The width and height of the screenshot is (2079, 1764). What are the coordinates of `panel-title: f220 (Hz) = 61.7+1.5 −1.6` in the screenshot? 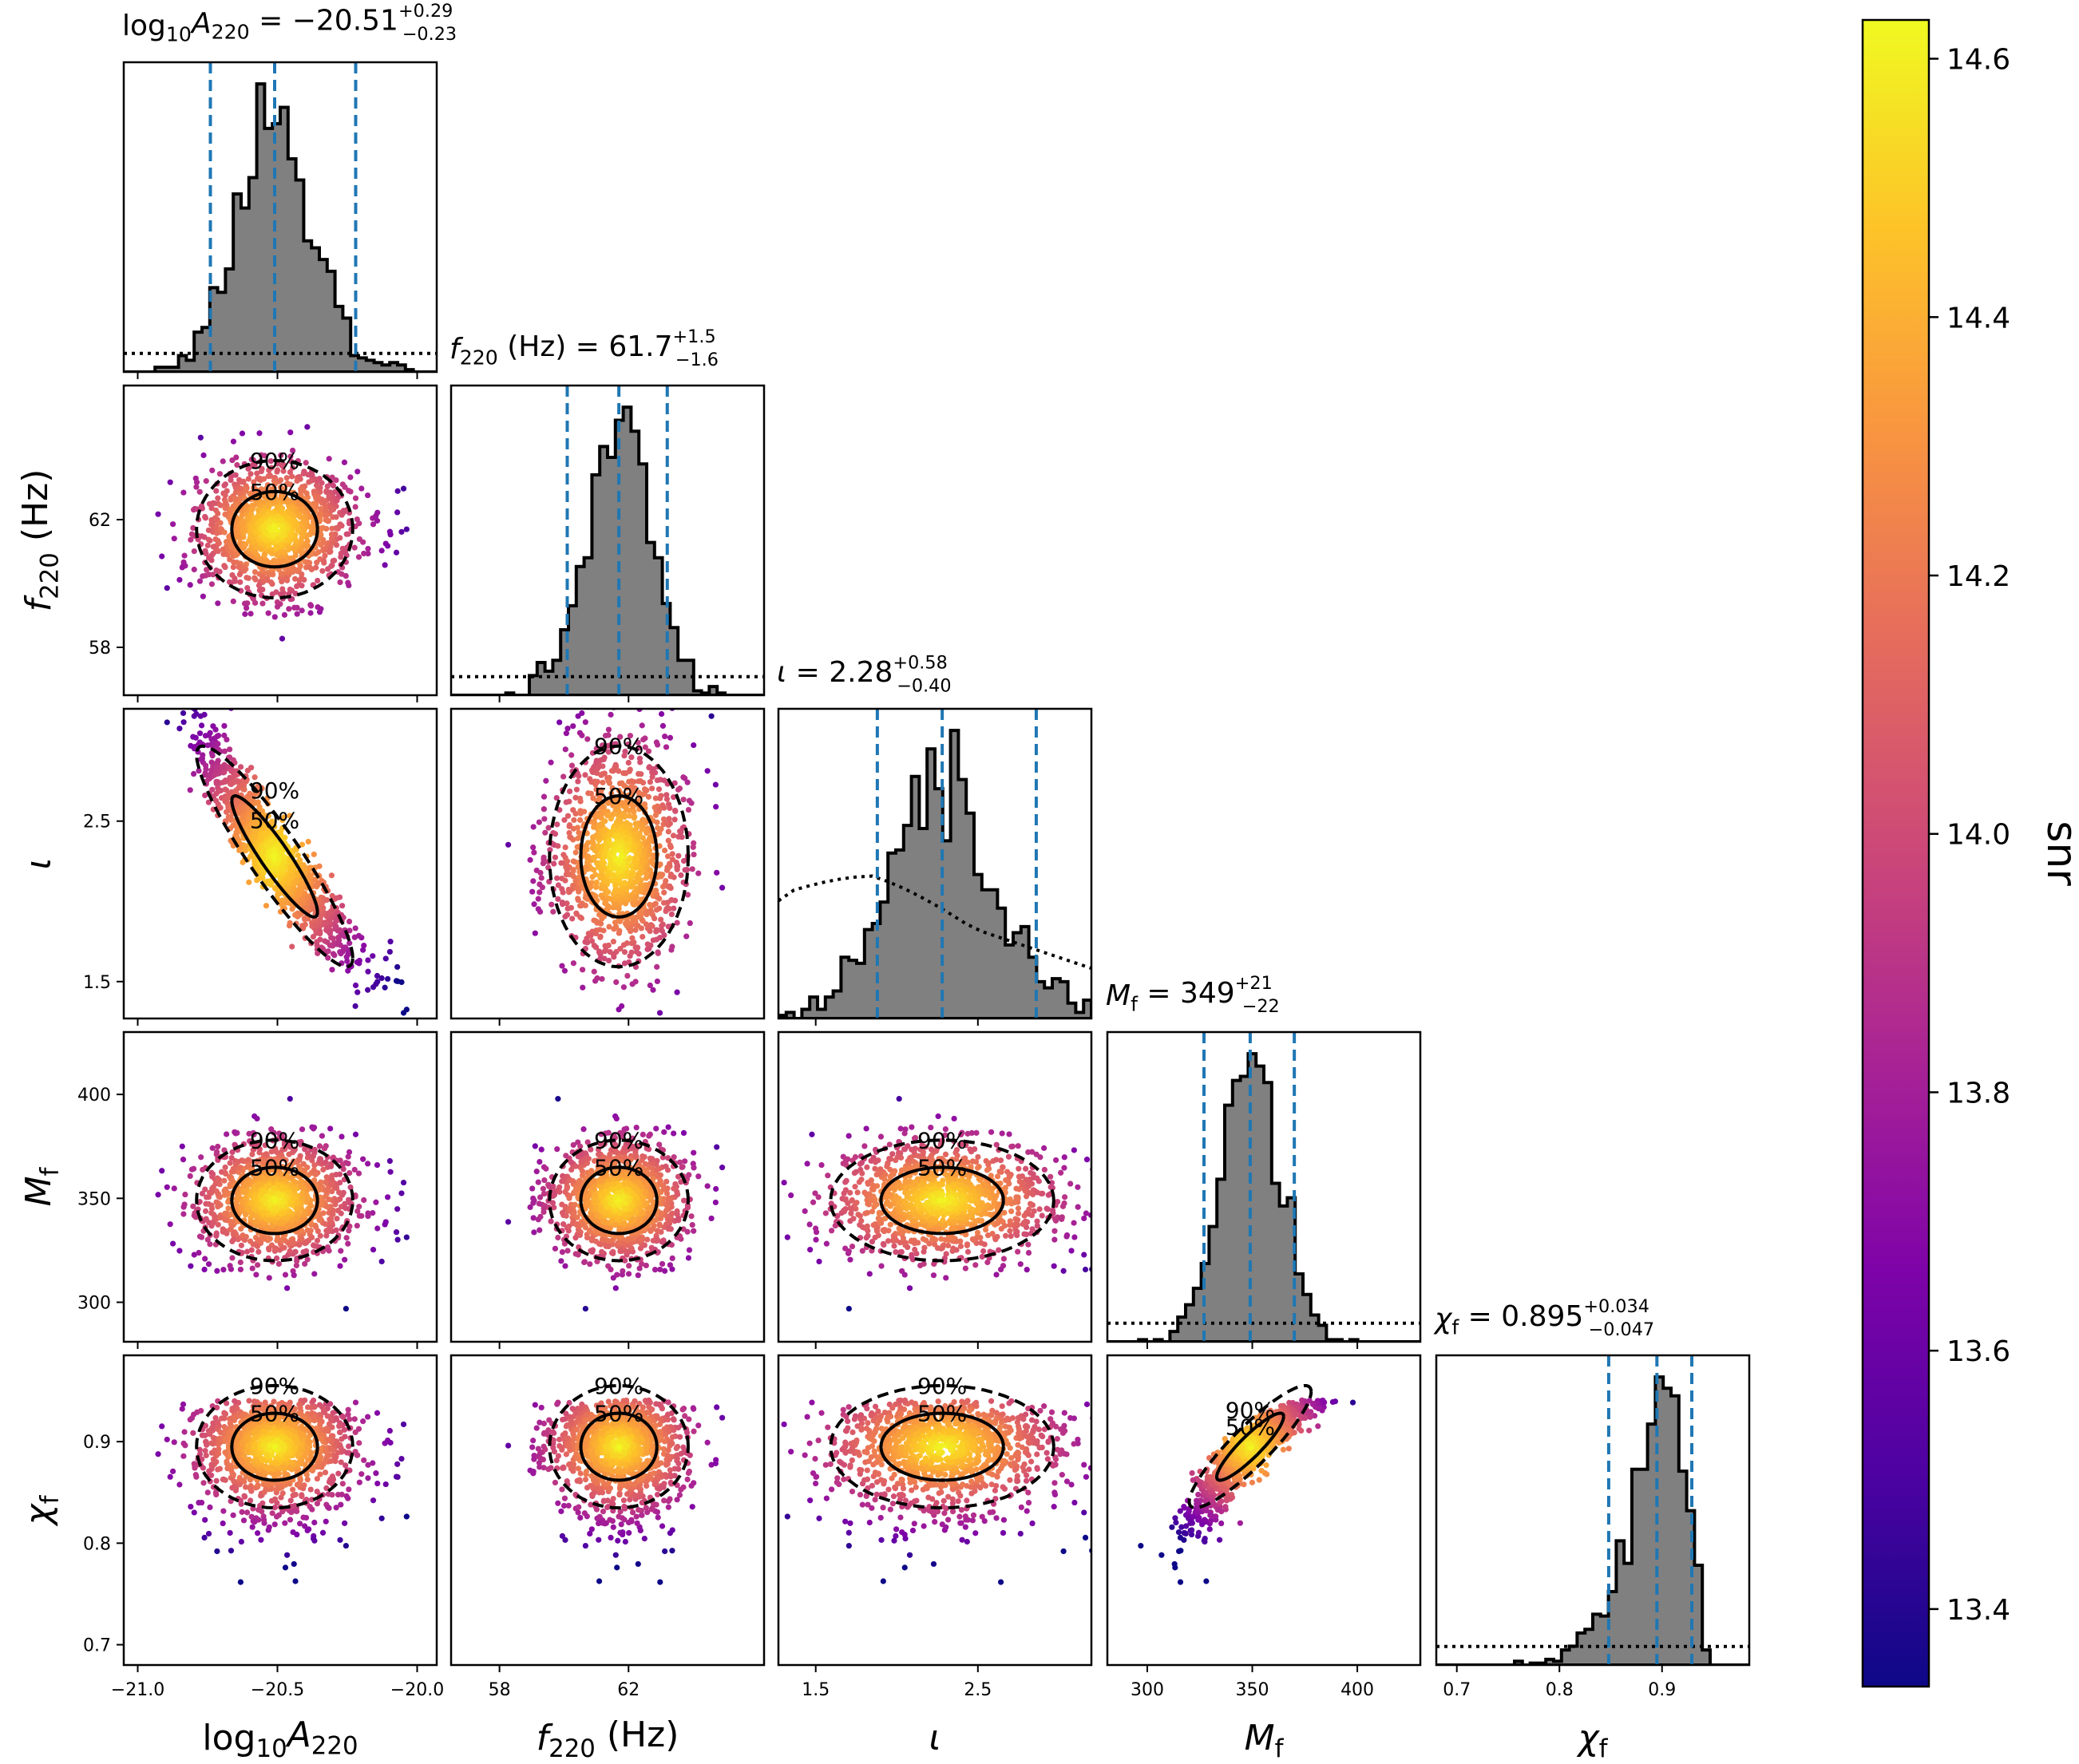 It's located at (584, 348).